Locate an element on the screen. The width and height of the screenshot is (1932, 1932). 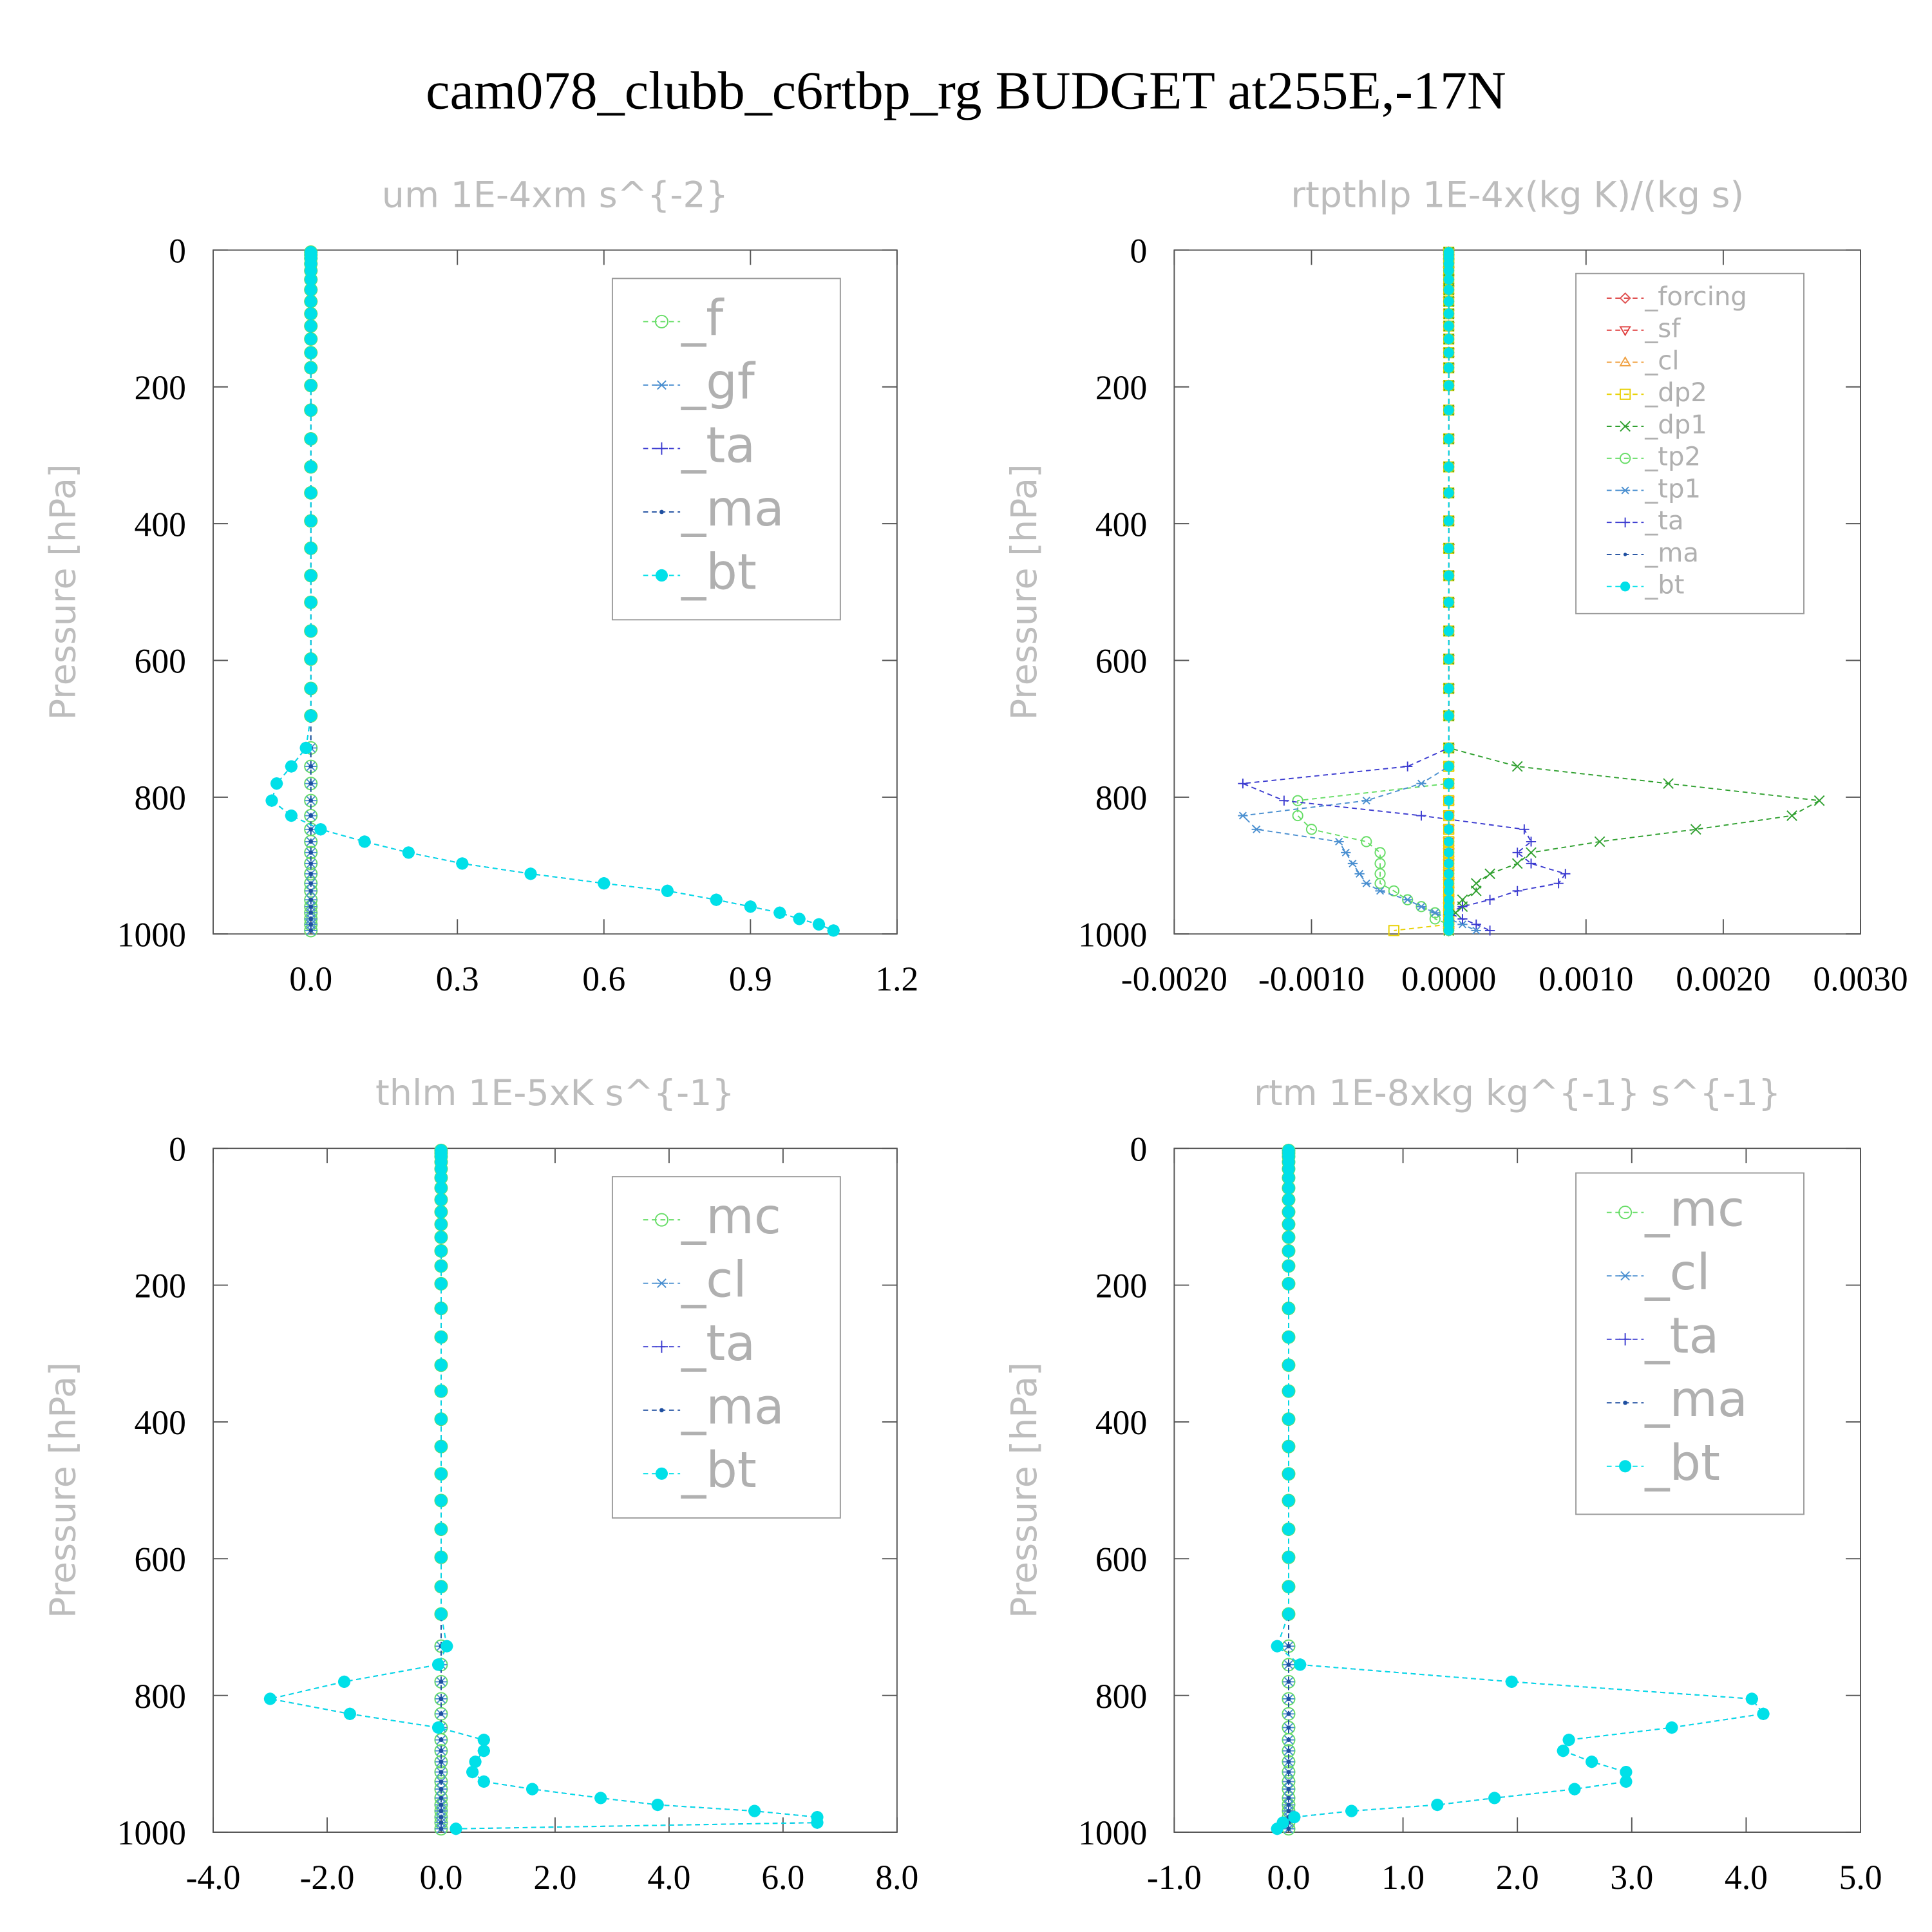
legend-label: _f is located at coordinates (702, 318).